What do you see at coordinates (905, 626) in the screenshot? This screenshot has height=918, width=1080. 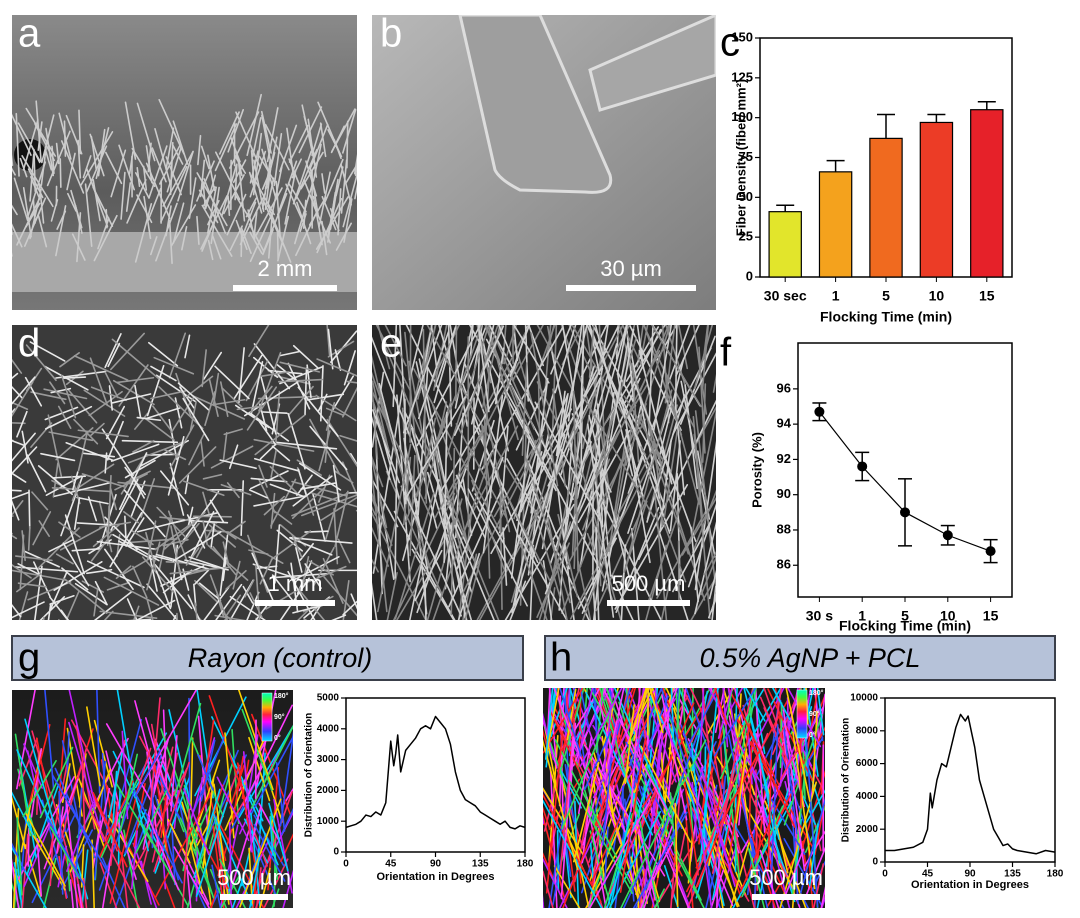 I see `x-axis-label: Flocking Time (min)` at bounding box center [905, 626].